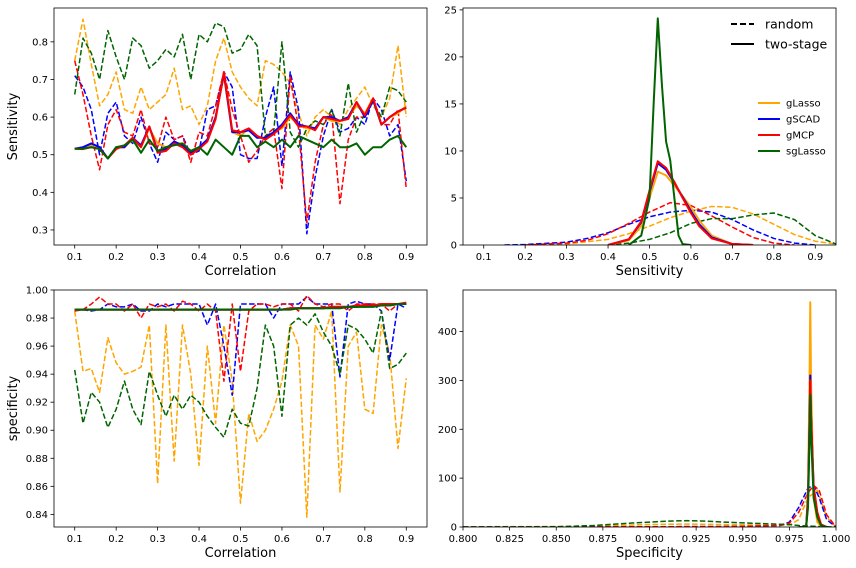  I want to click on y-tick-label: 0.92, so click(37, 403).